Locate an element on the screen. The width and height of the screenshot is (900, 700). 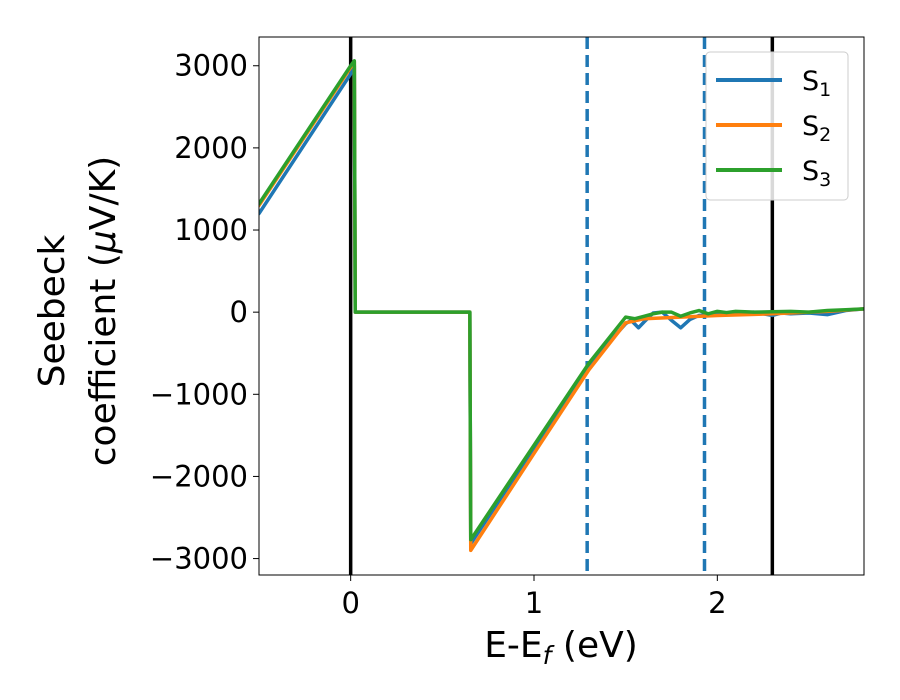
y-axis-ticks: 3000 2000 1000 0 −1000 −2000 −3000 is located at coordinates (204, 312).